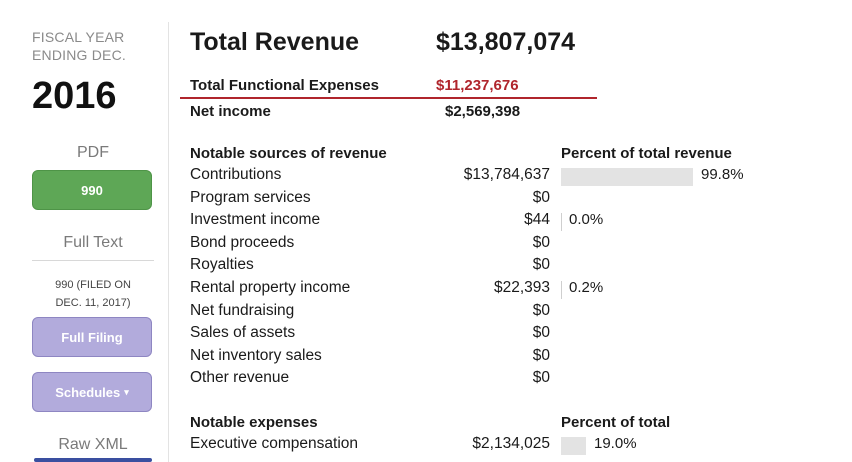 The image size is (852, 462). Describe the element at coordinates (483, 111) in the screenshot. I see `net-income-value: $2,569,398` at that location.